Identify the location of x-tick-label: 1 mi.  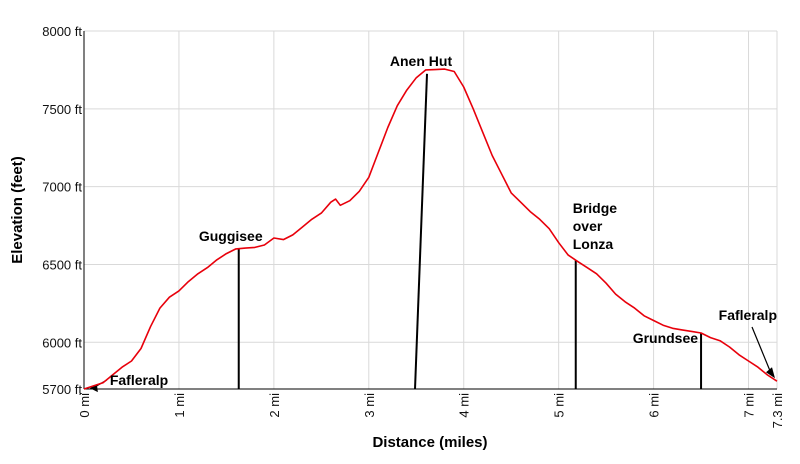
(179, 405).